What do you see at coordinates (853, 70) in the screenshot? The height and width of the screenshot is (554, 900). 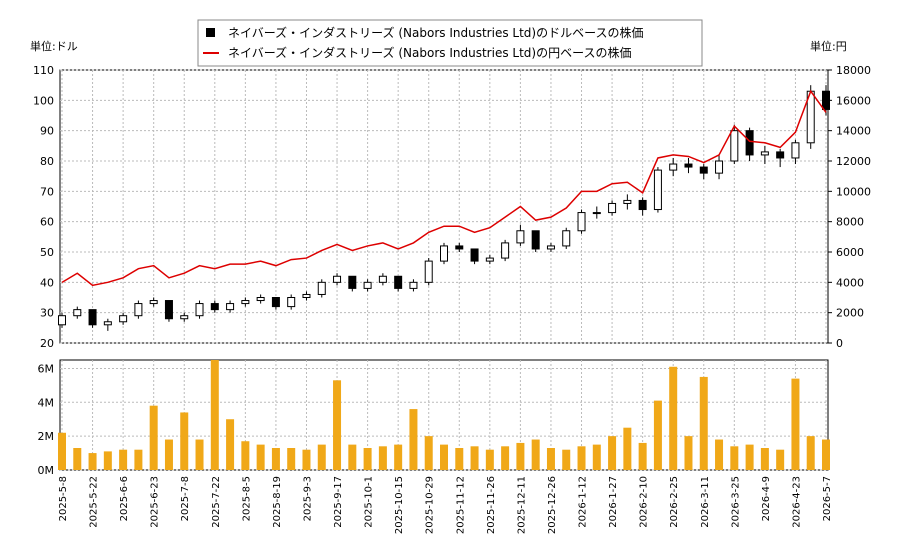 I see `y2-tick-label: 18000` at bounding box center [853, 70].